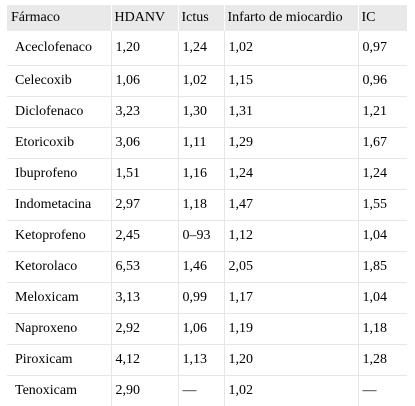 The height and width of the screenshot is (406, 415). I want to click on cell-hdanv: 2,97, so click(144, 204).